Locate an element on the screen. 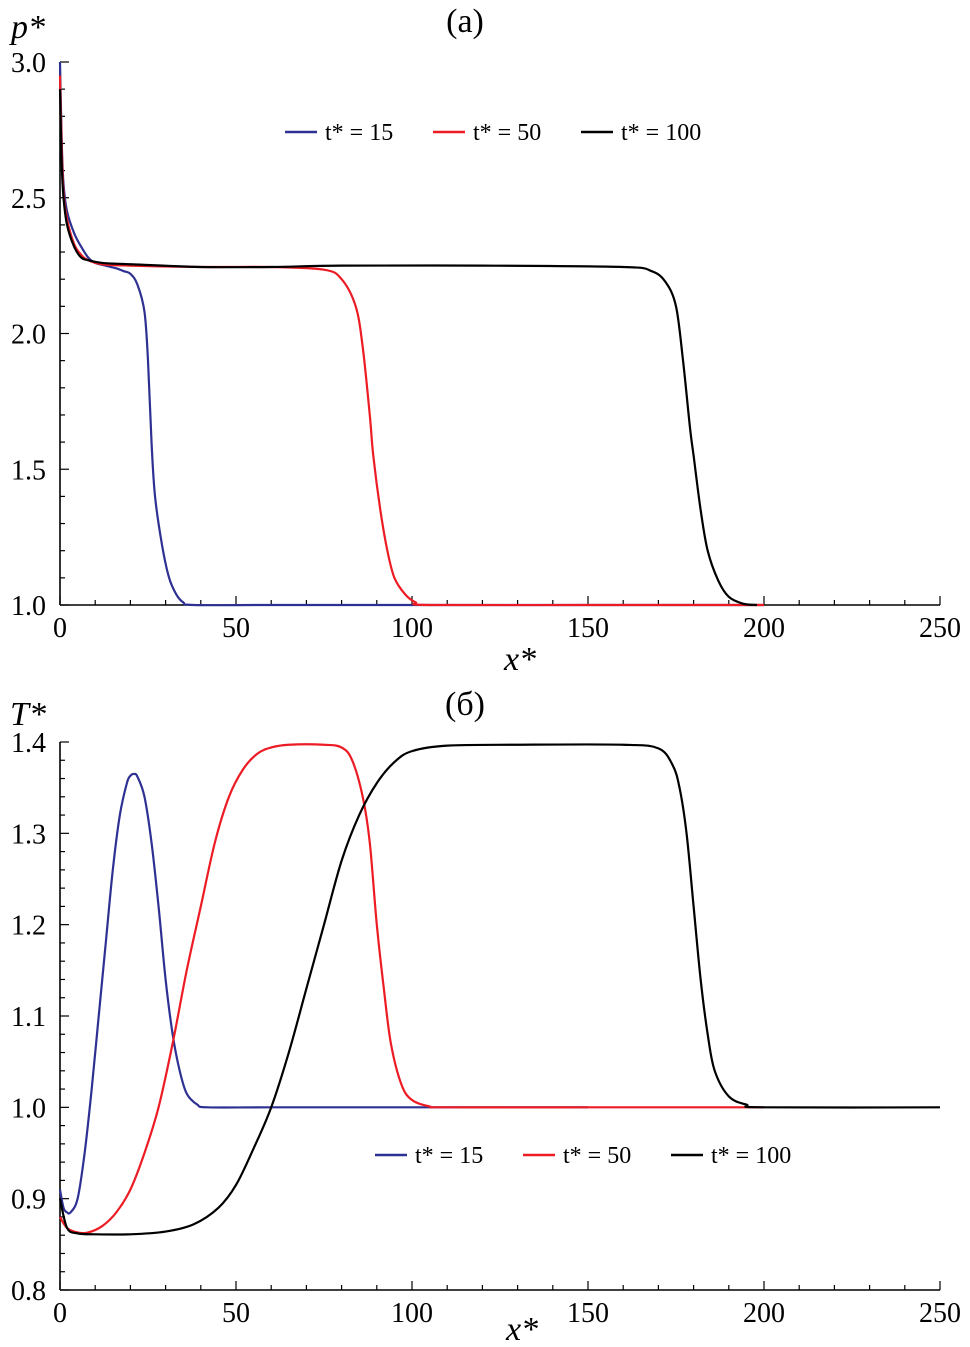  panel-b-x-tick-label: 200 is located at coordinates (764, 1313).